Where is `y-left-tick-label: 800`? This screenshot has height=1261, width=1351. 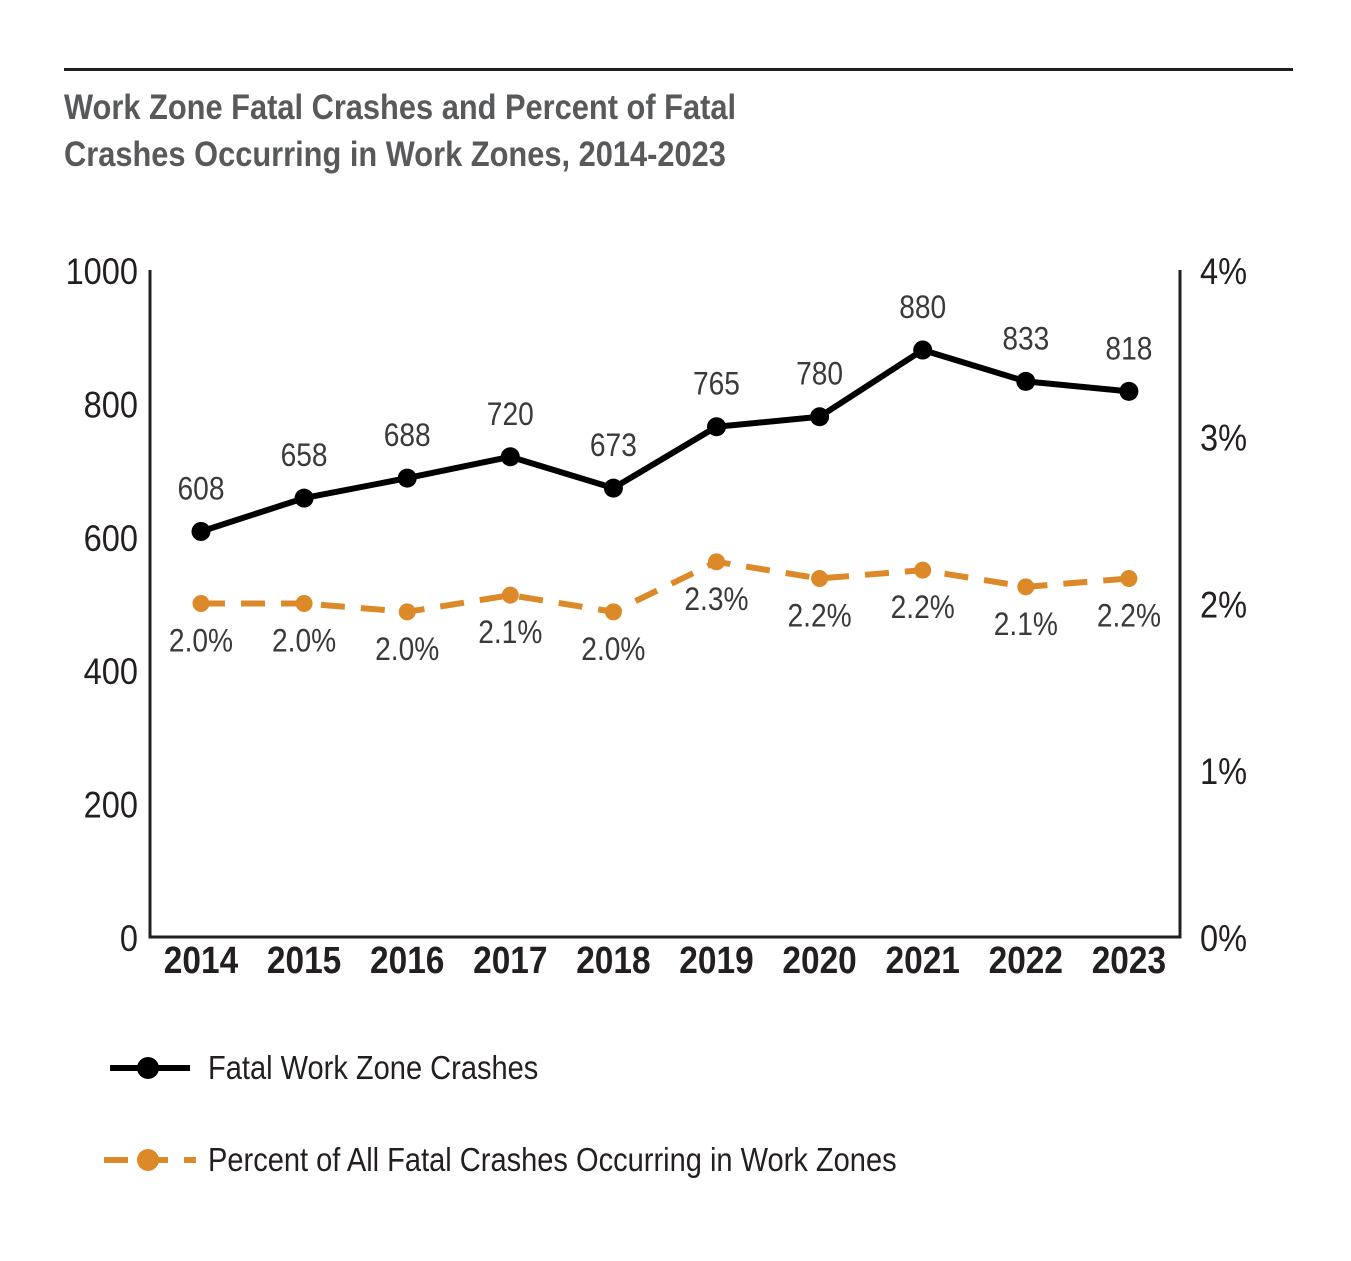 y-left-tick-label: 800 is located at coordinates (111, 404).